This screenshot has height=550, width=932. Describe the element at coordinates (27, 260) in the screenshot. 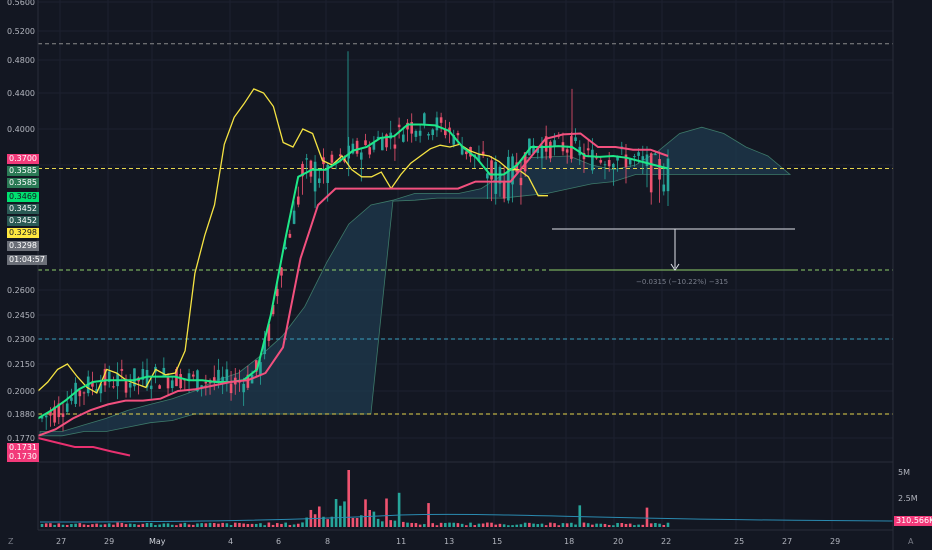

I see `countdown-badge: 01:04:57` at that location.